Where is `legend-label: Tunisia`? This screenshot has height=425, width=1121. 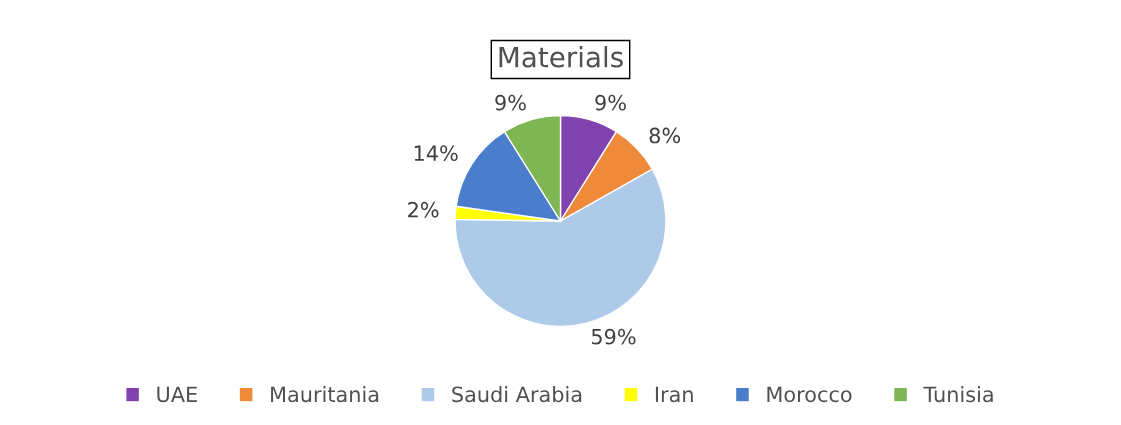 legend-label: Tunisia is located at coordinates (958, 394).